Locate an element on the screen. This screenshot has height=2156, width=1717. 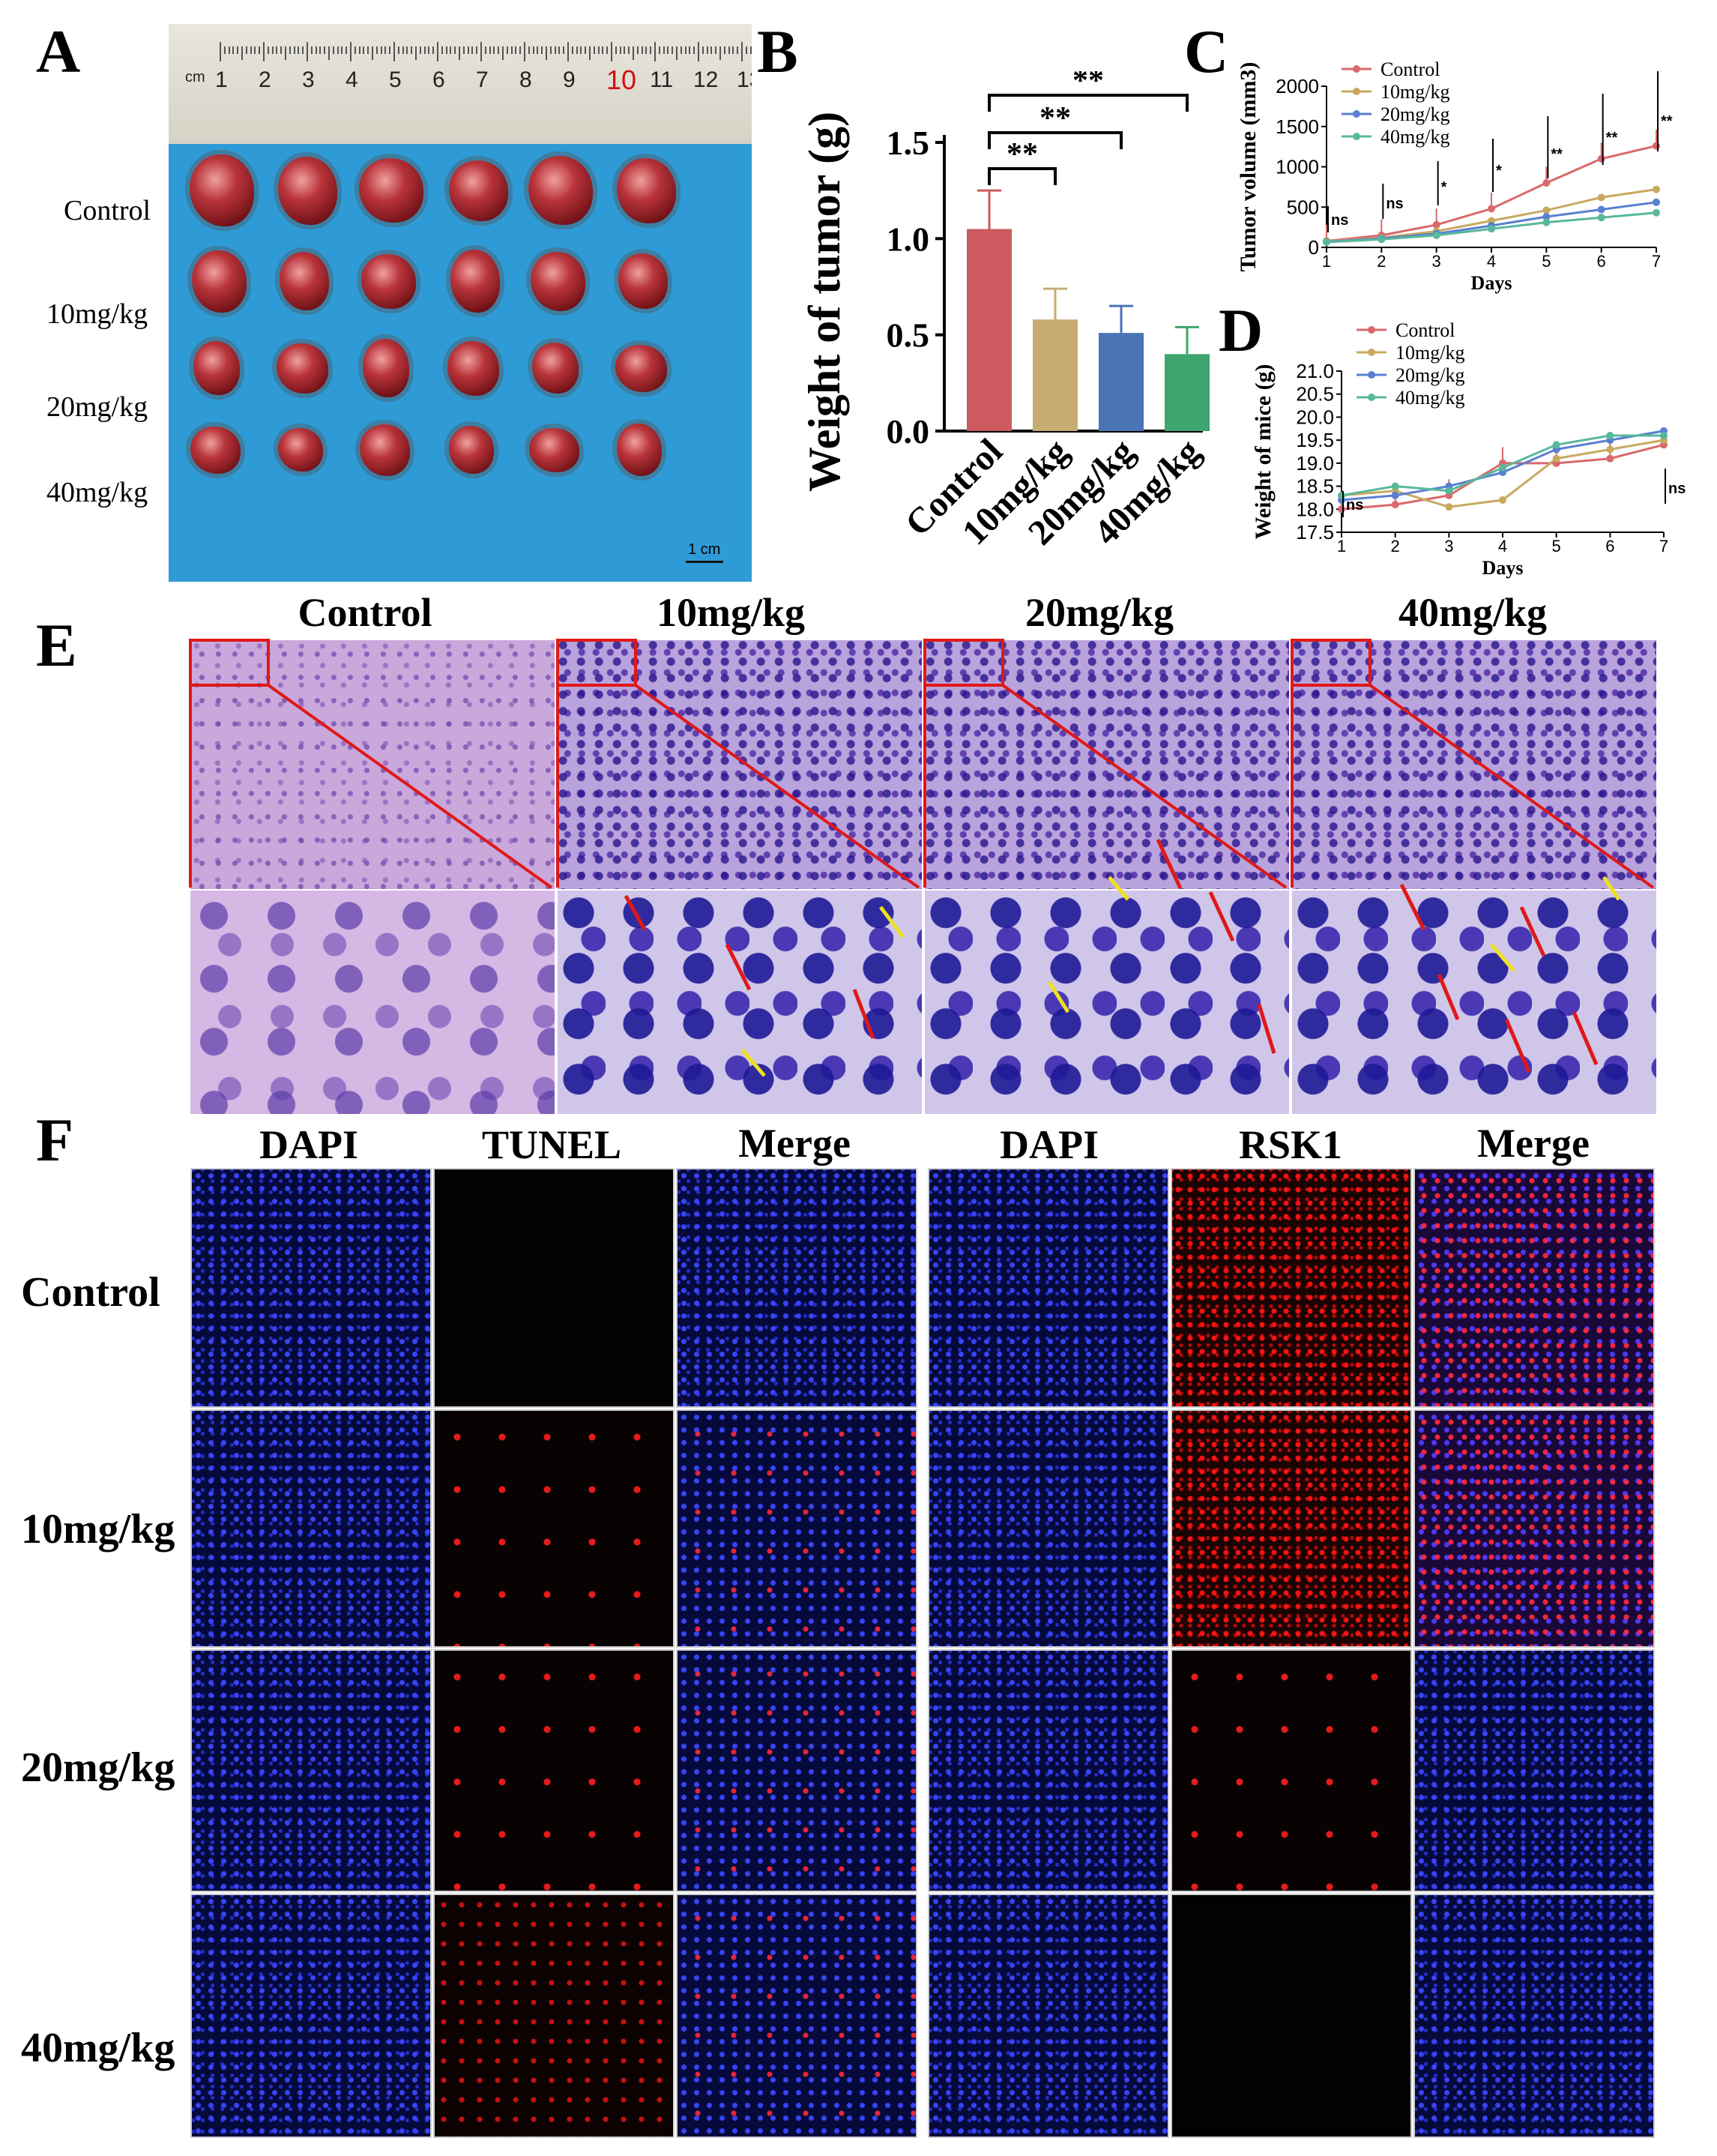
he-control-zoom is located at coordinates (372, 1002).